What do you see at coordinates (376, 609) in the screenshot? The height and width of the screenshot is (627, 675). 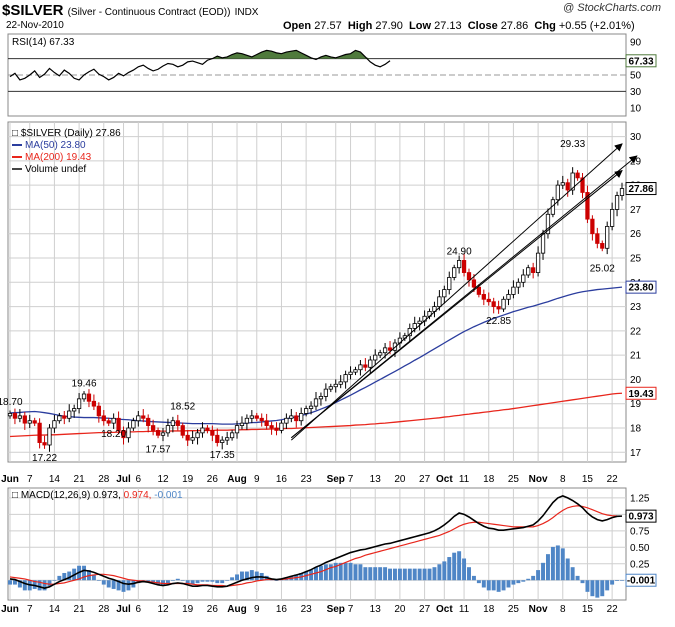 I see `macd-x-tick-label: 13` at bounding box center [376, 609].